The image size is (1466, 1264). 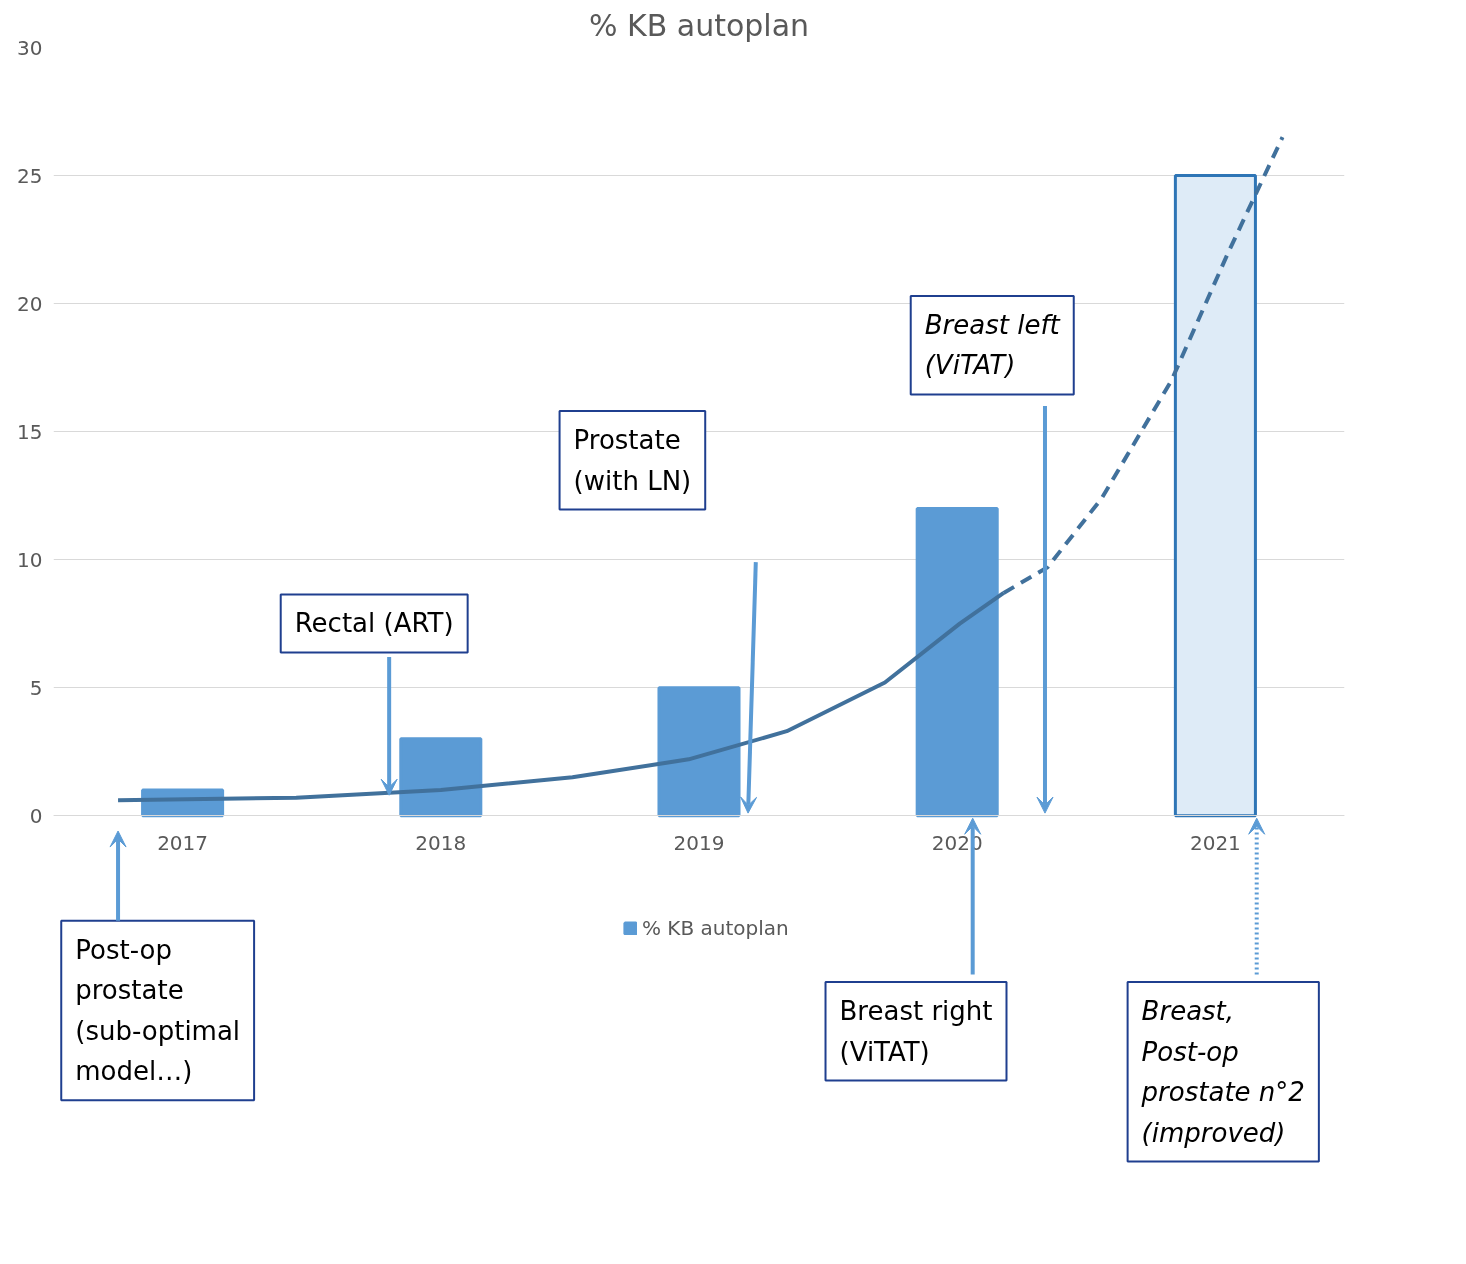 What do you see at coordinates (36, 815) in the screenshot?
I see `y-tick-label: 0` at bounding box center [36, 815].